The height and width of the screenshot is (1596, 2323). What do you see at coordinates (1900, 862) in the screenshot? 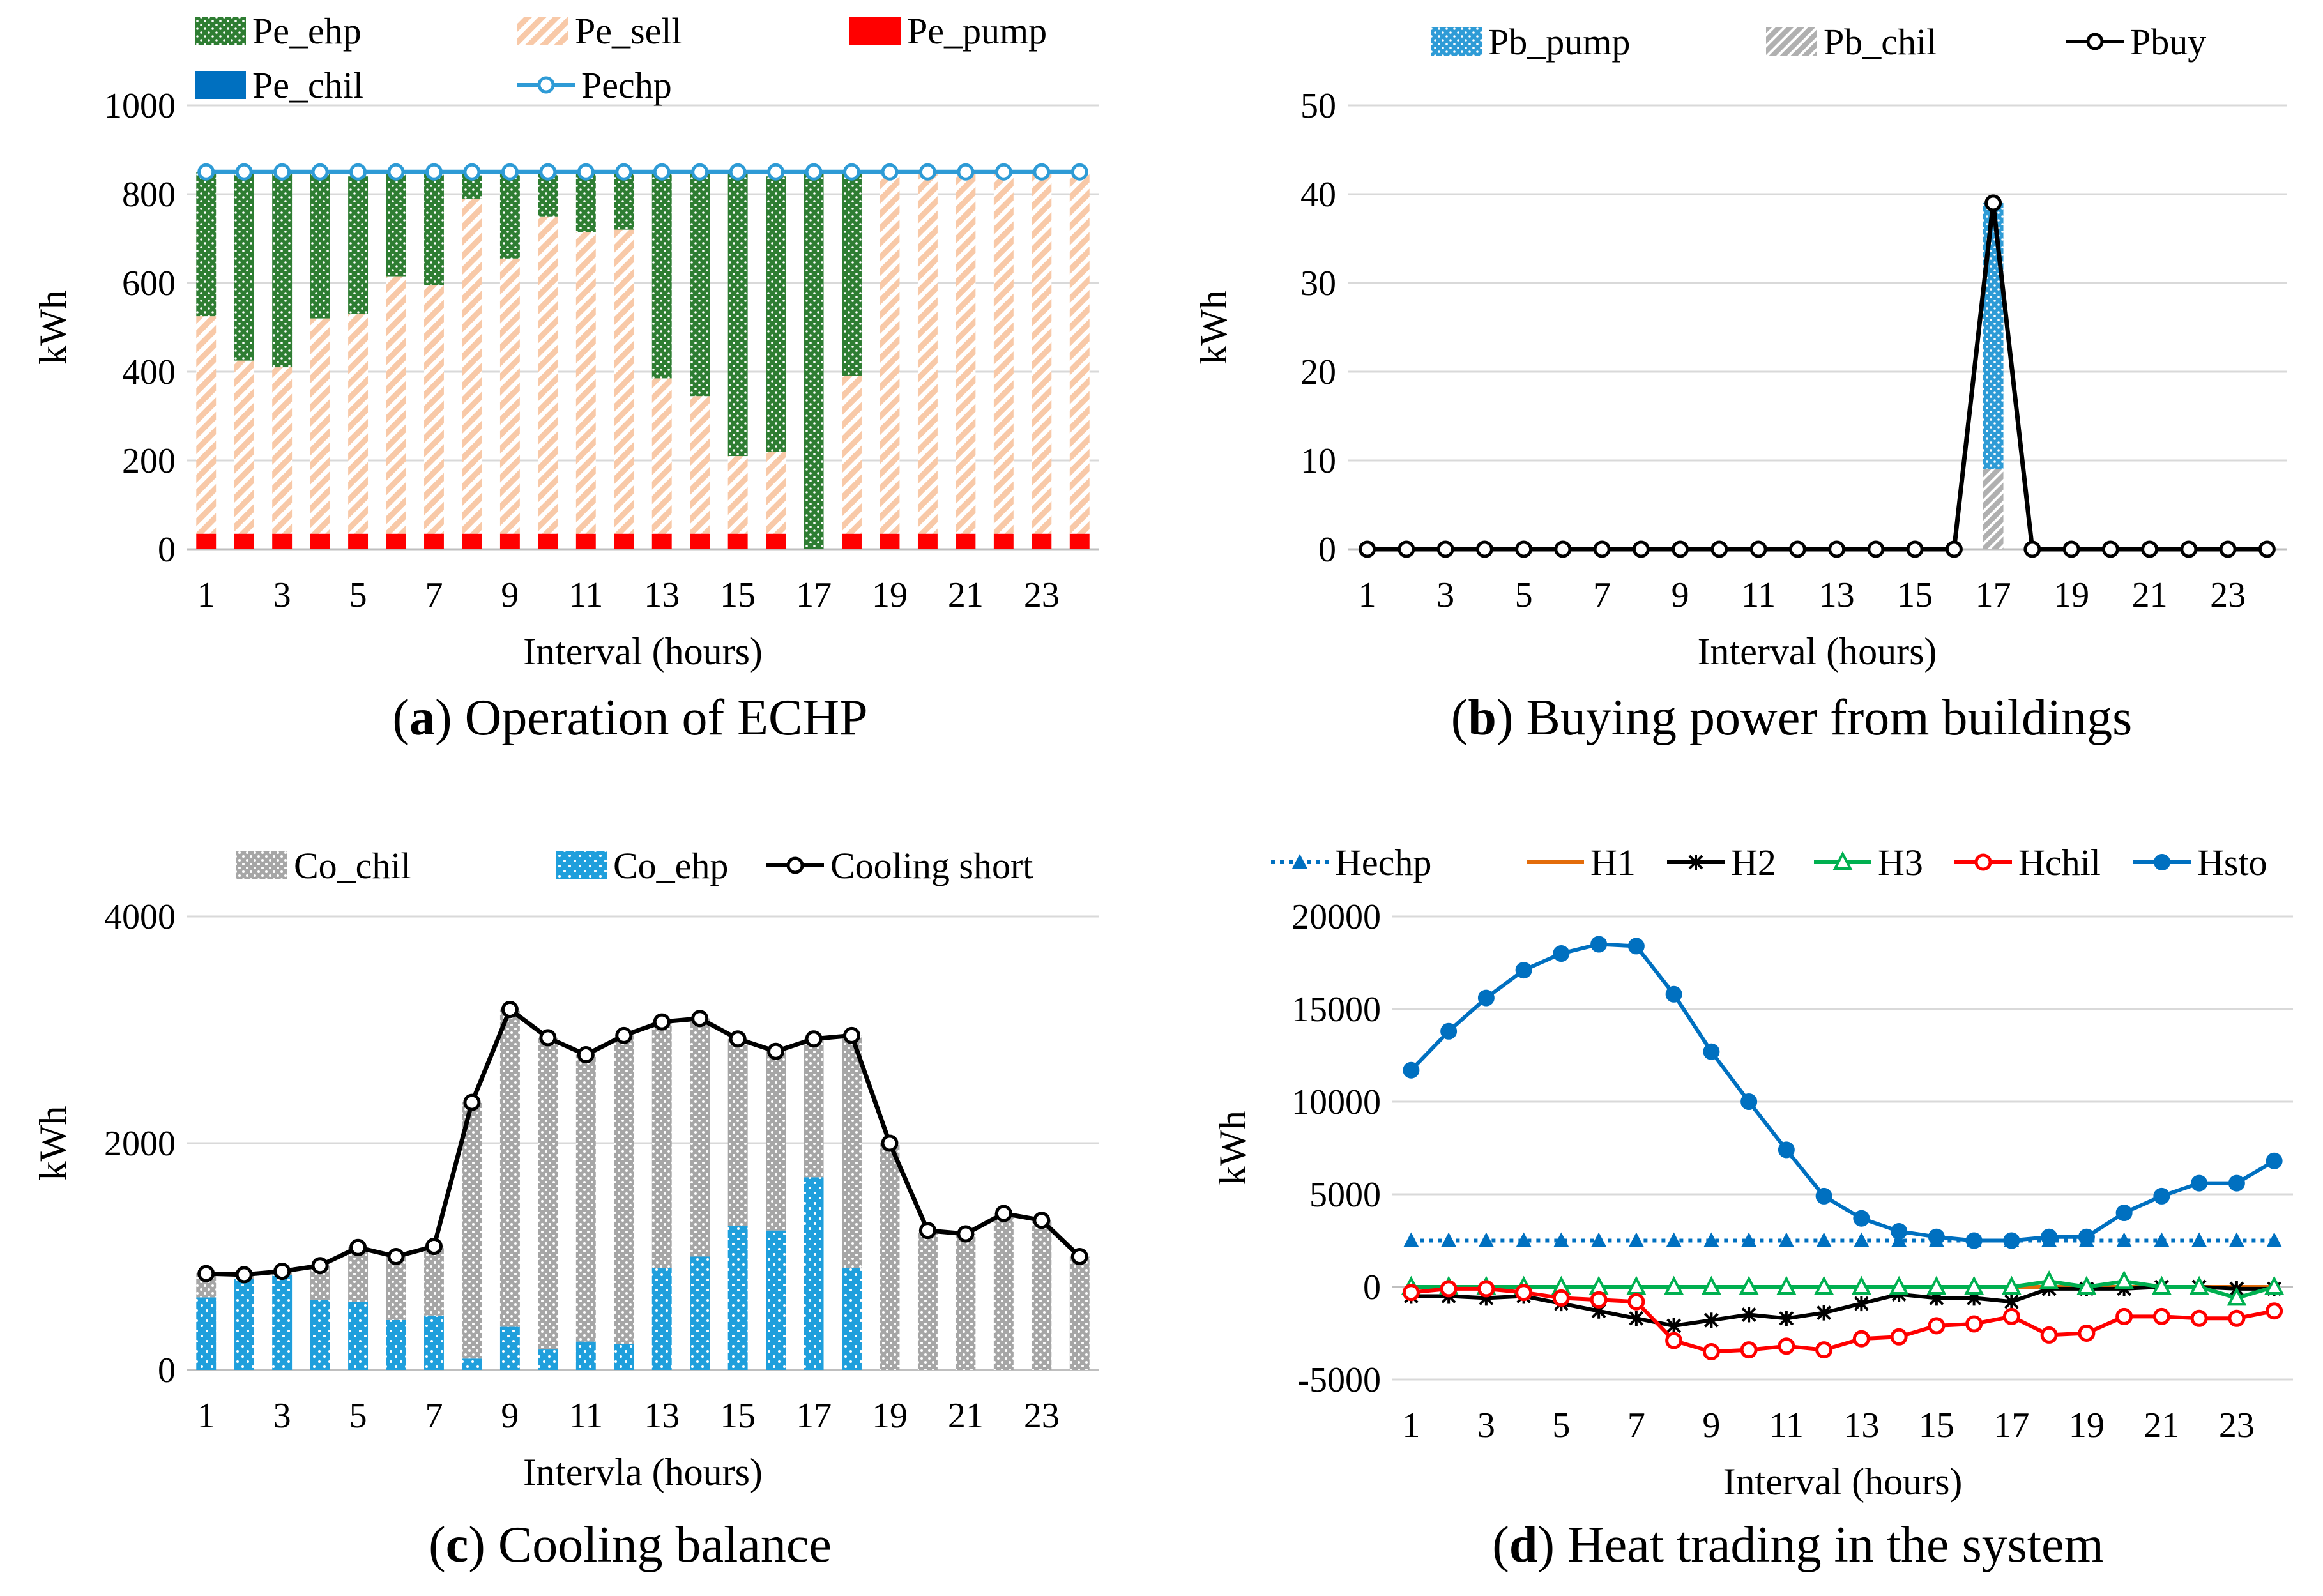
I see `legend-label-h3: H3` at bounding box center [1900, 862].